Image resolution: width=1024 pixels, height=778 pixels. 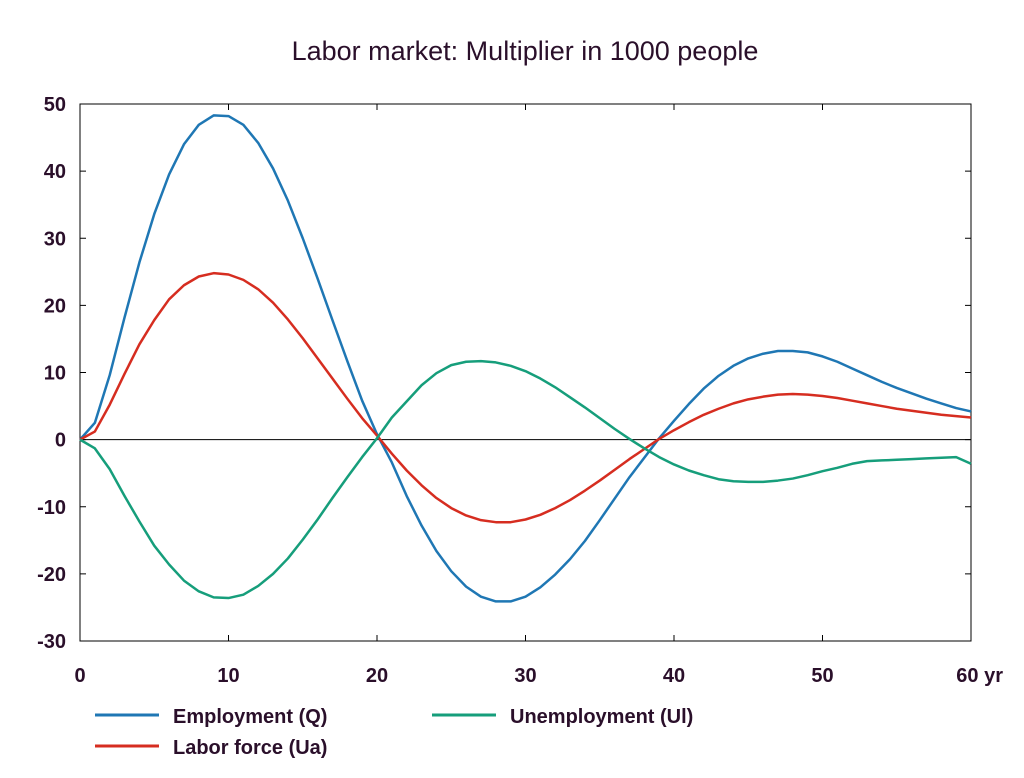 I want to click on y-tick-label: -30, so click(x=51, y=642).